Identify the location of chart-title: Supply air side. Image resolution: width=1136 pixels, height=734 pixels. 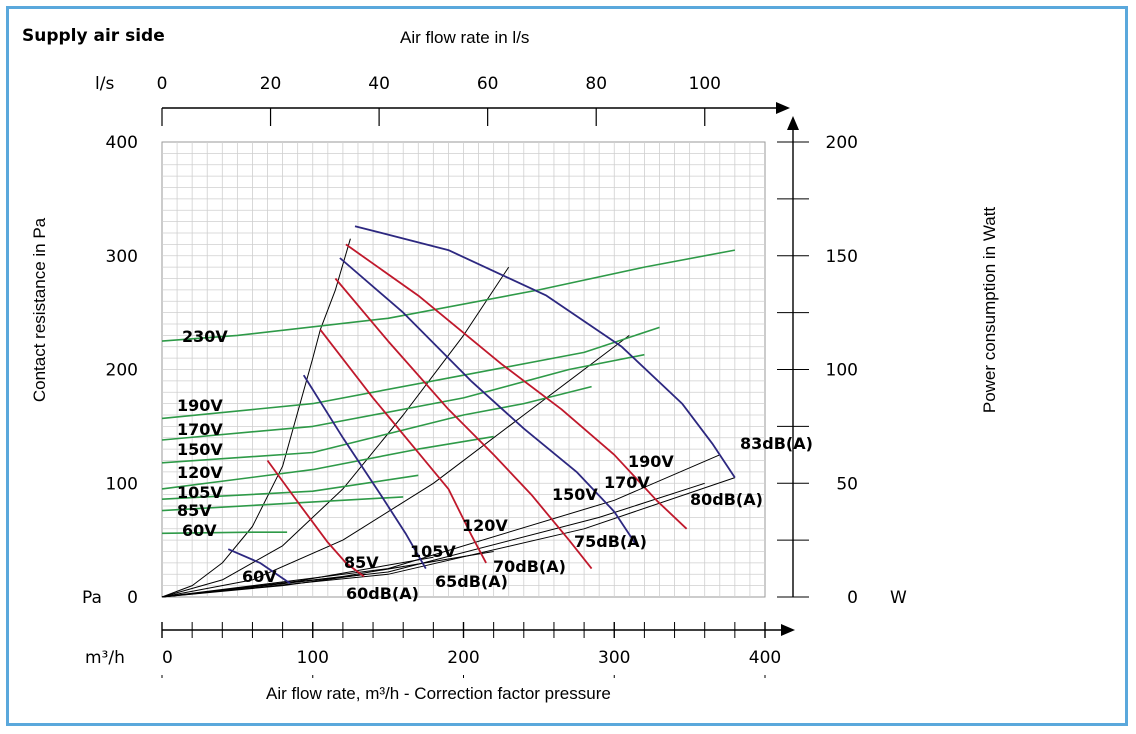
(93, 36).